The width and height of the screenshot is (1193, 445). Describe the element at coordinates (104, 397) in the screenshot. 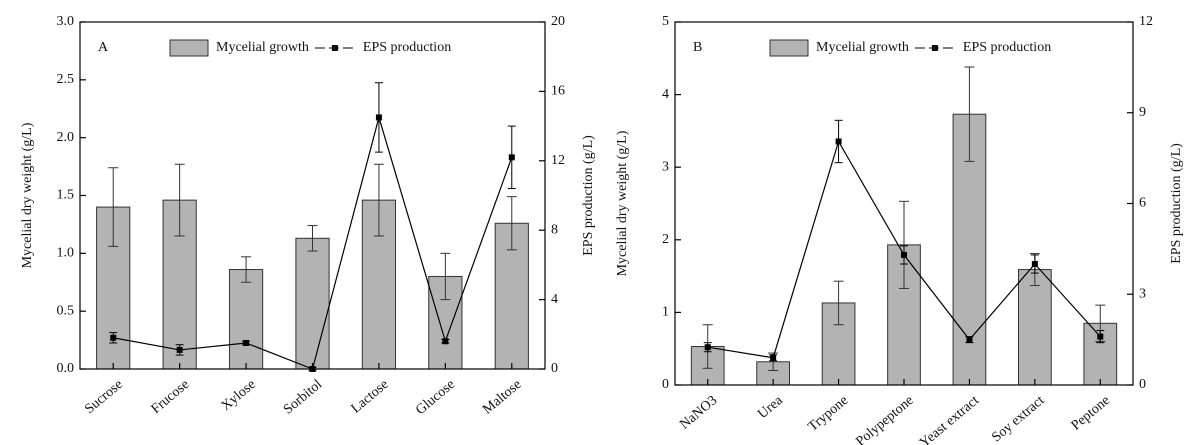

I see `x-tick-label: Sucrose` at that location.